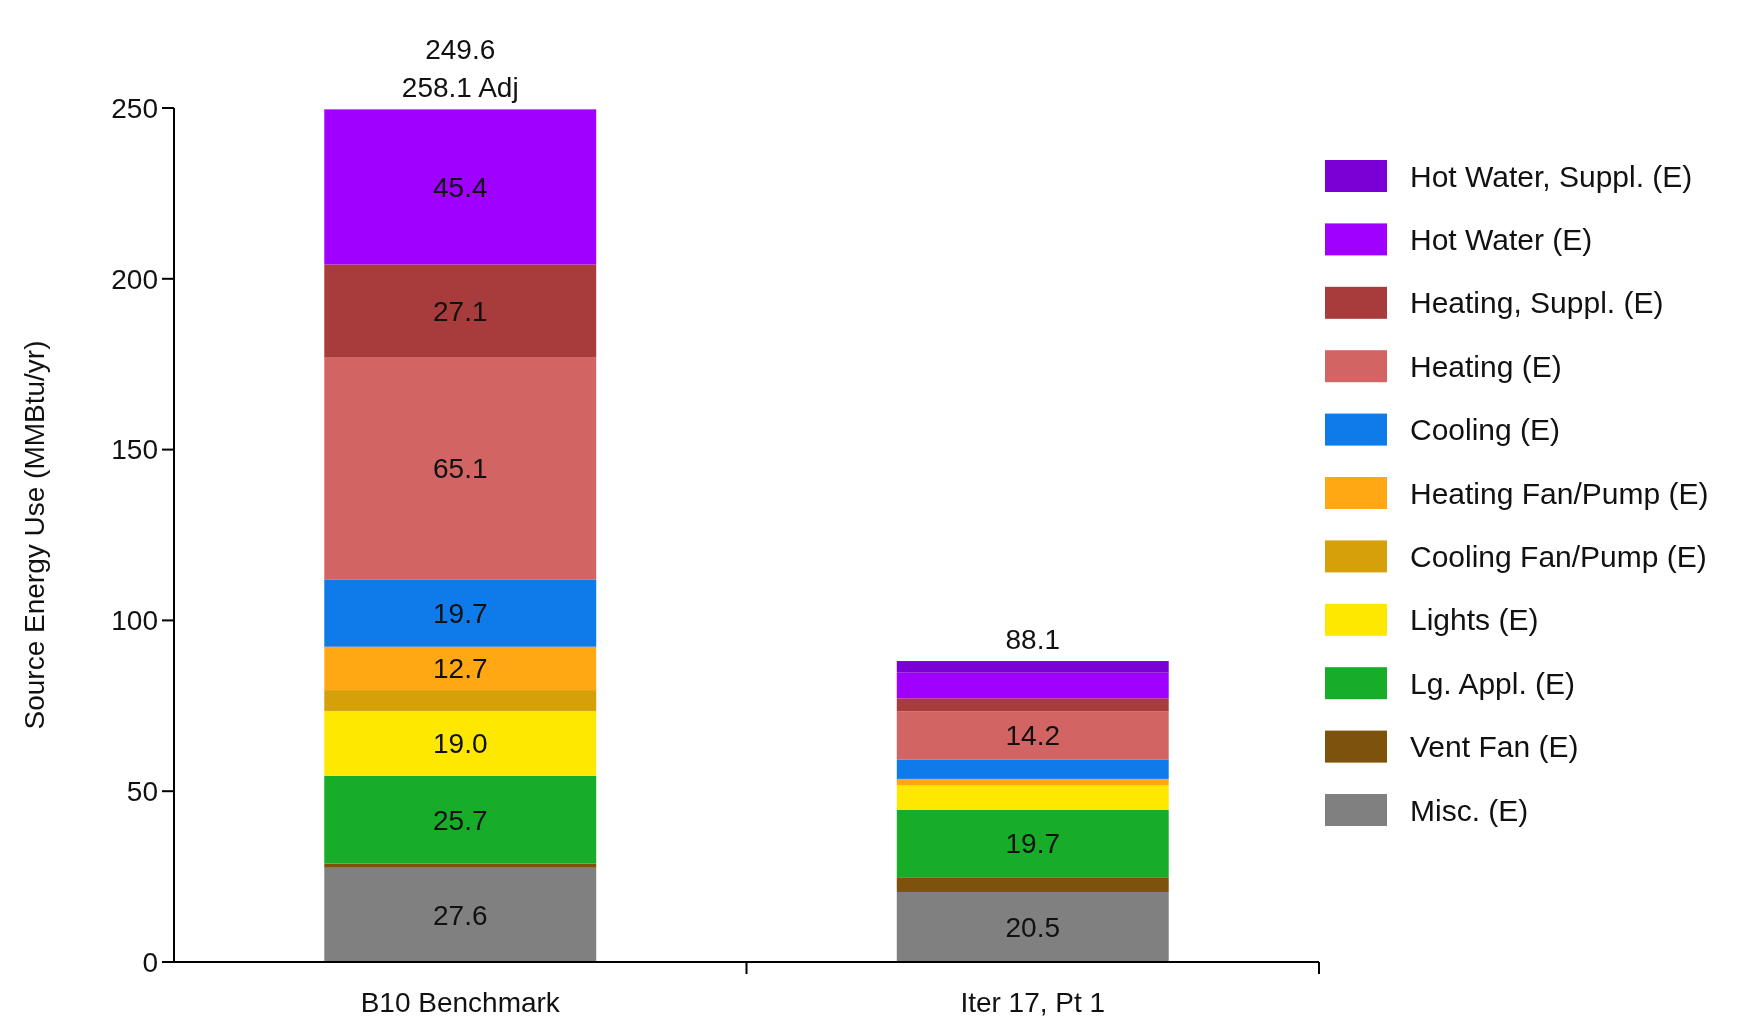  I want to click on x-tick-label: Iter 17, Pt 1, so click(1033, 1002).